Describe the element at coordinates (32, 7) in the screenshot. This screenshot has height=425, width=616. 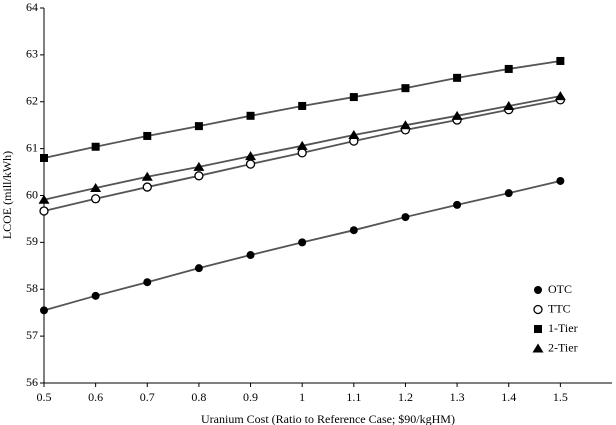
I see `y-tick-label: 64` at that location.